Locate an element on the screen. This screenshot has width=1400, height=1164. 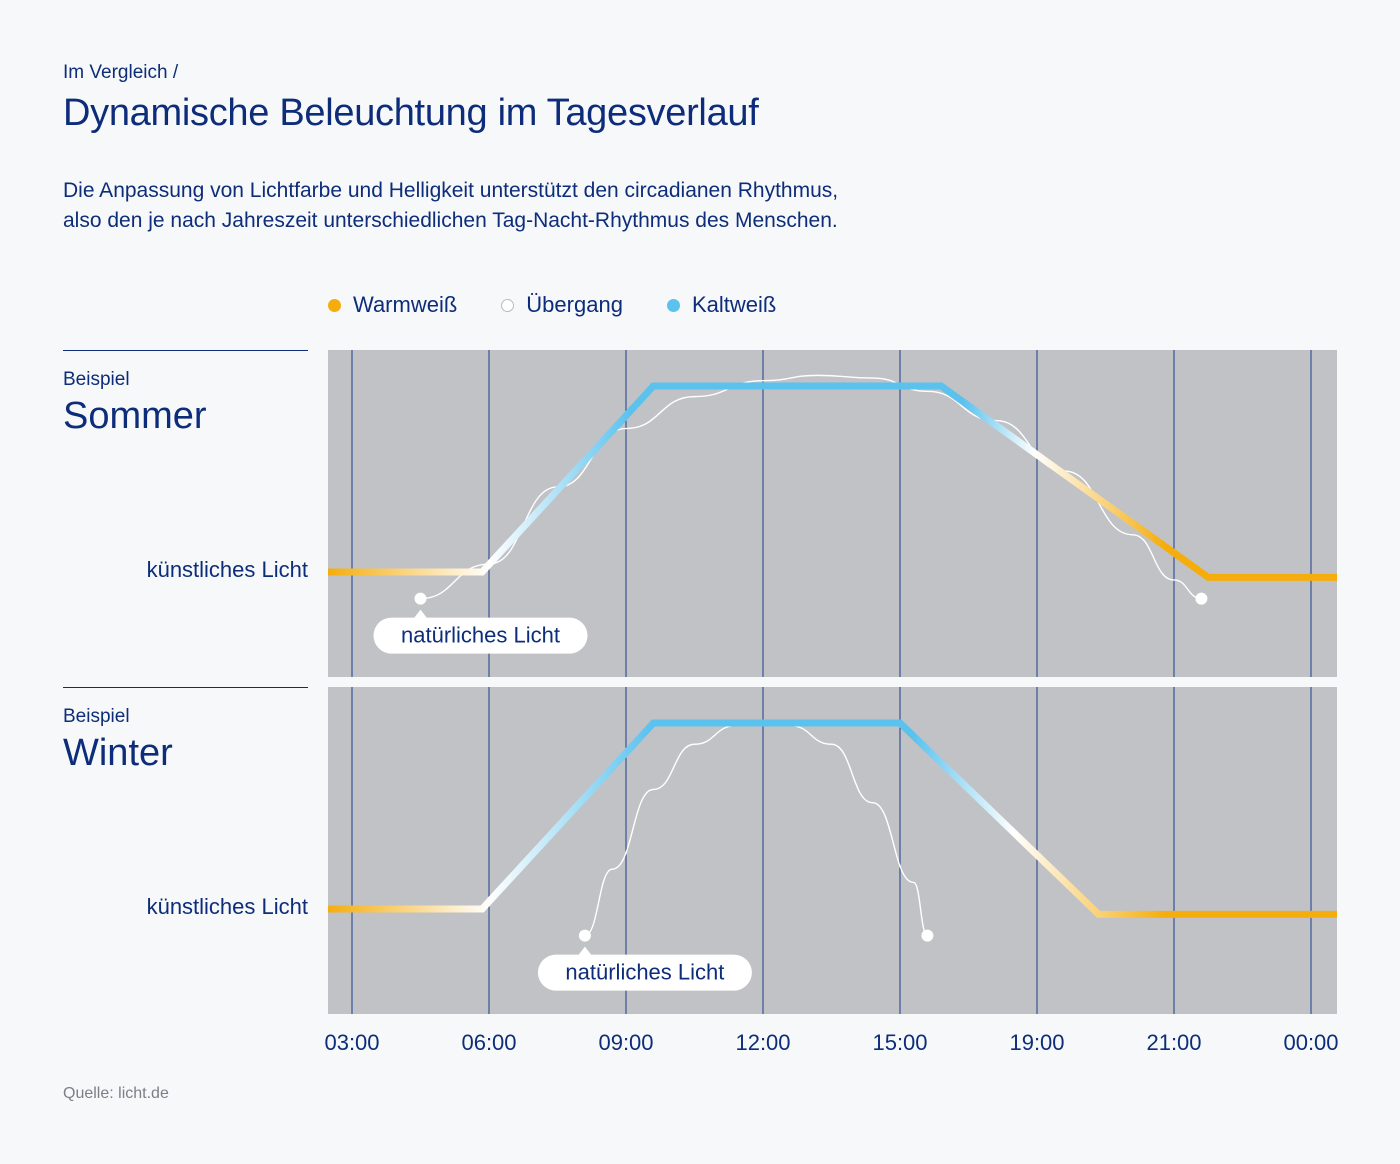
eyebrow: Im Vergleich / is located at coordinates (121, 72).